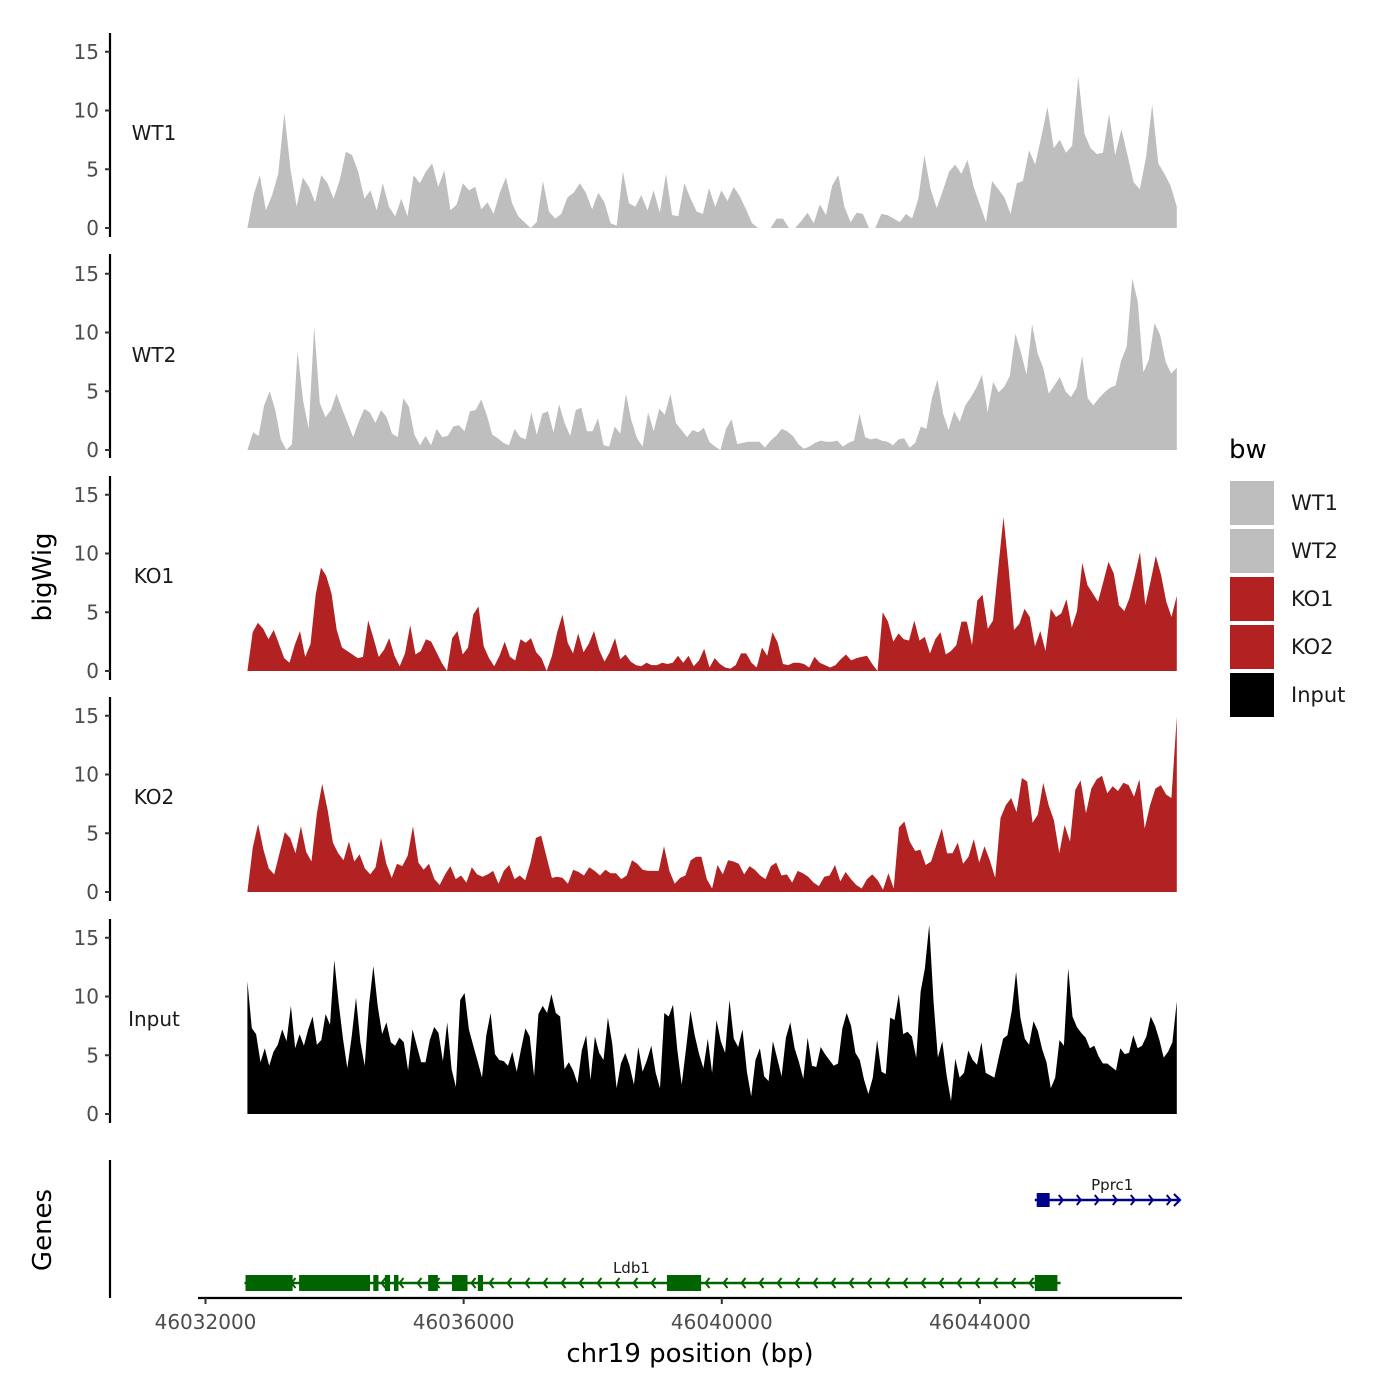 The height and width of the screenshot is (1400, 1400). I want to click on x-tick-label: 46044000, so click(980, 1322).